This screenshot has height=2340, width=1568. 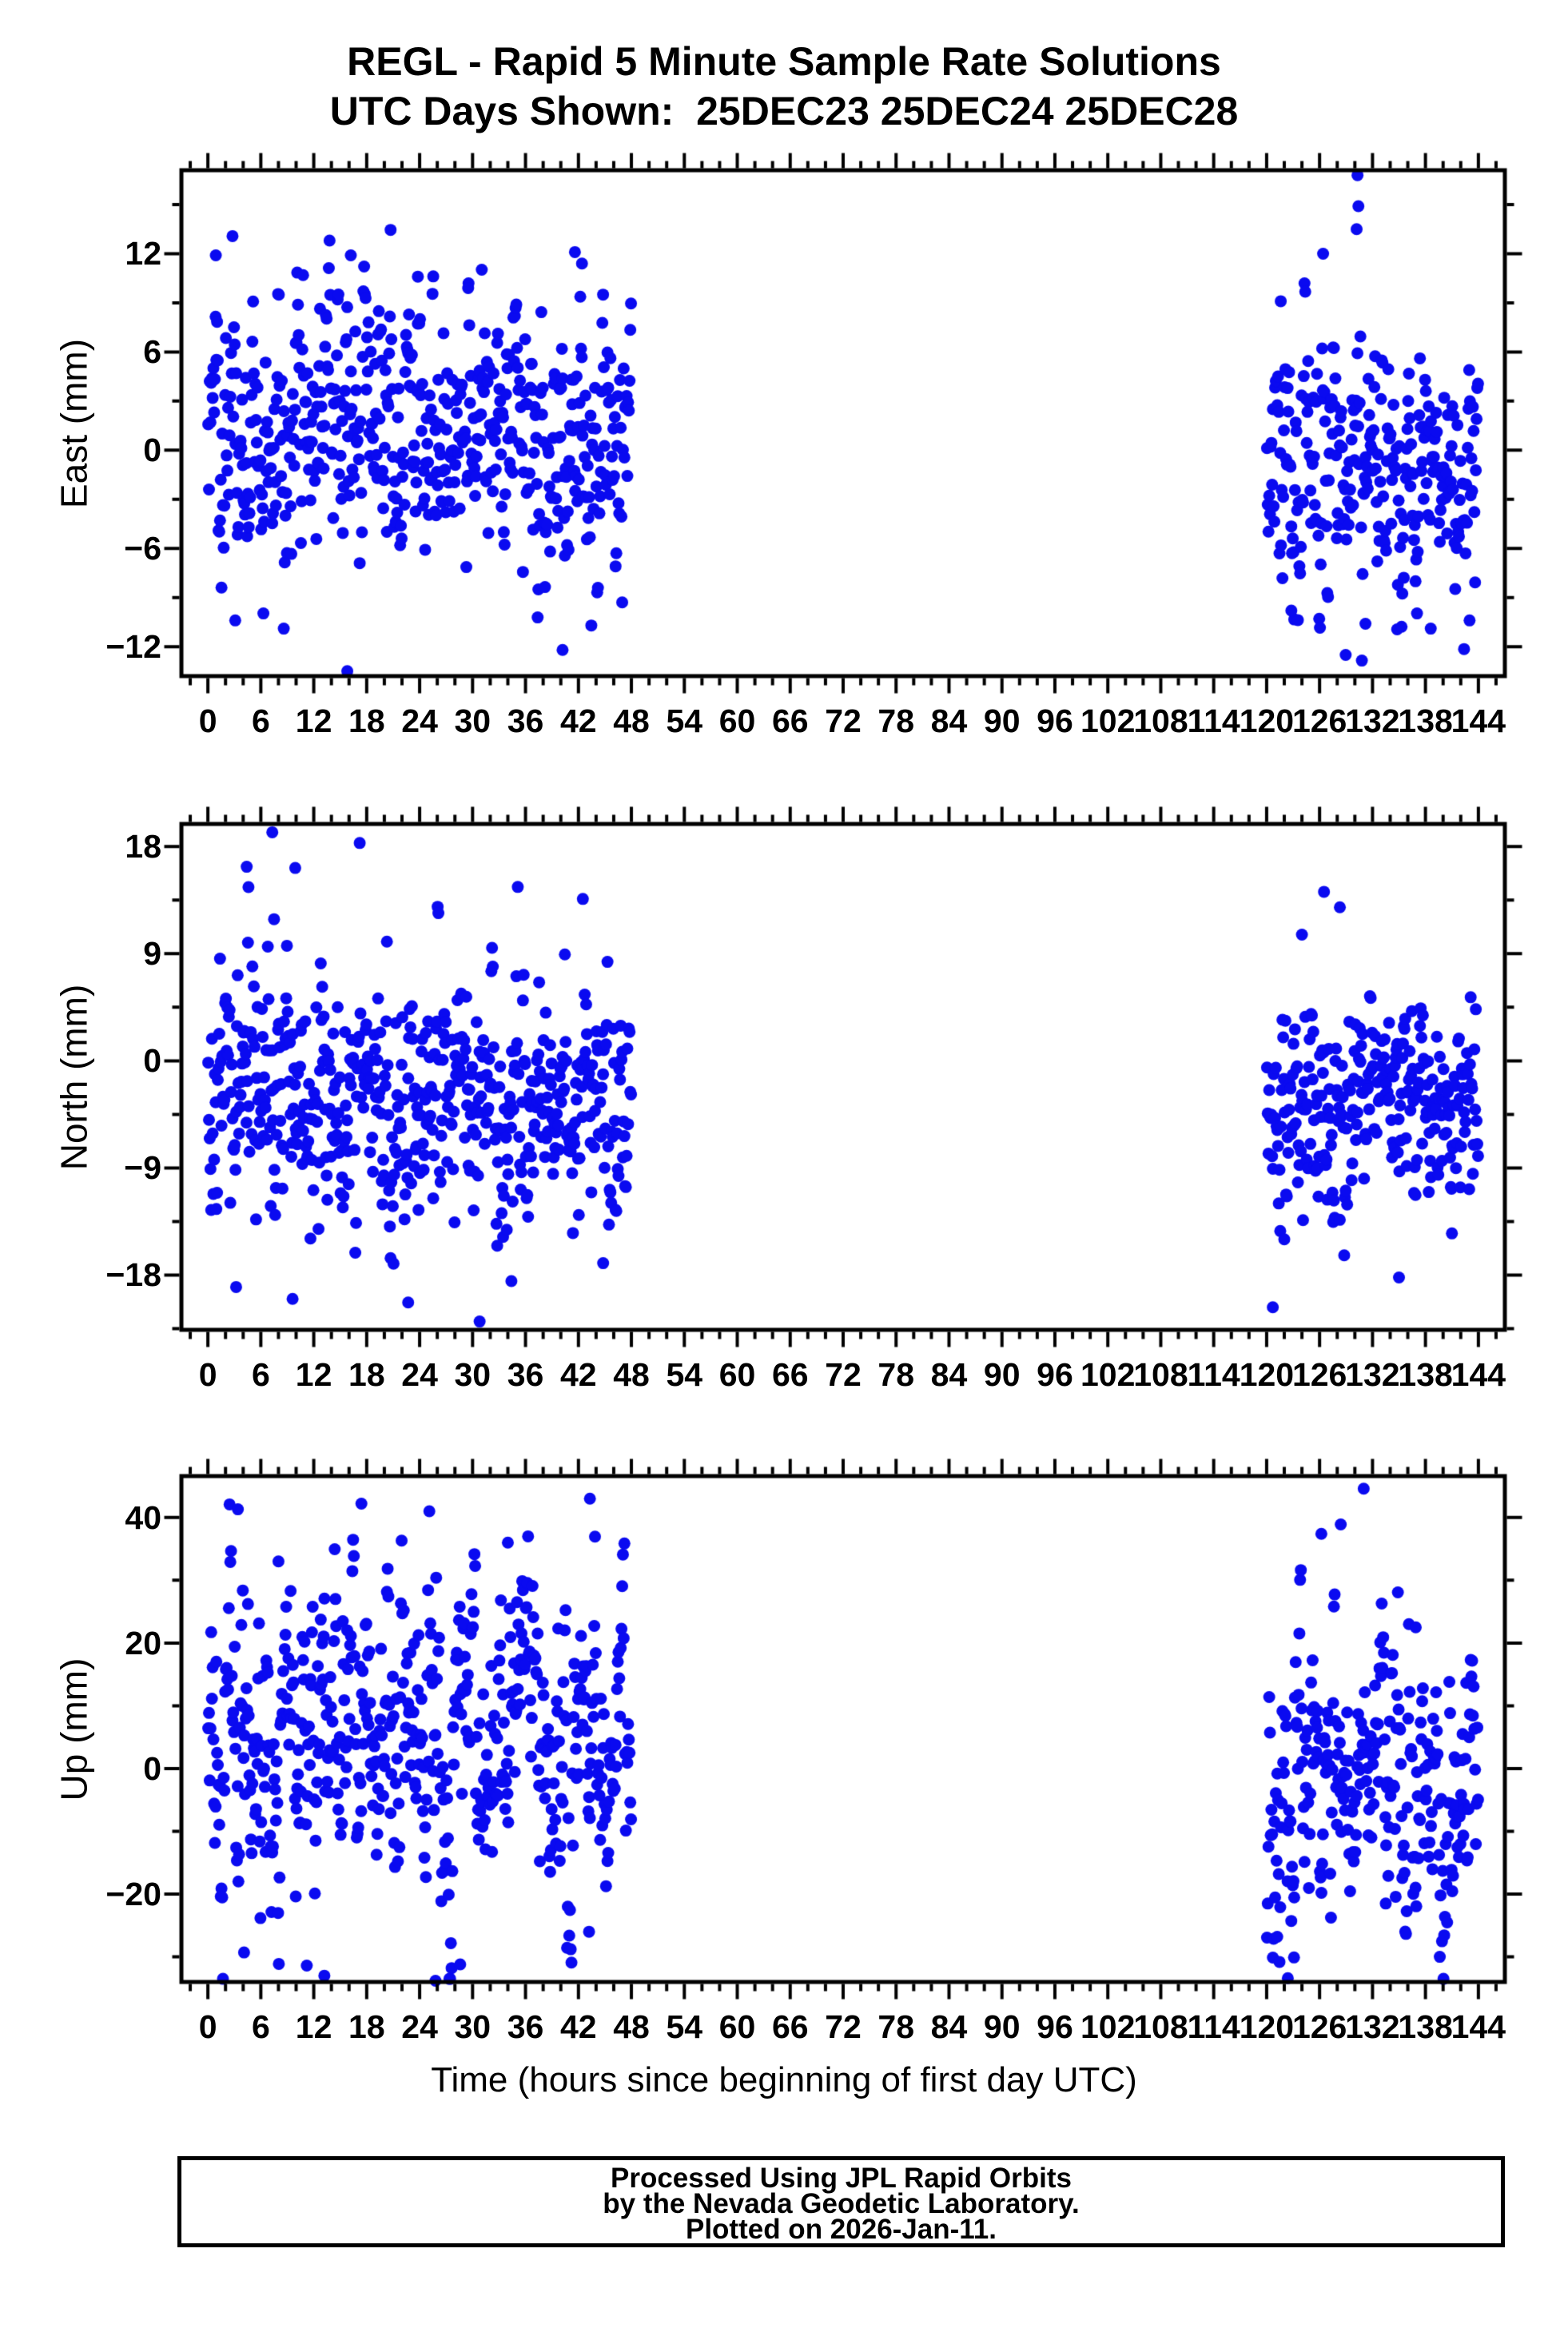 What do you see at coordinates (578, 720) in the screenshot?
I see `east-x-tick-label: 42` at bounding box center [578, 720].